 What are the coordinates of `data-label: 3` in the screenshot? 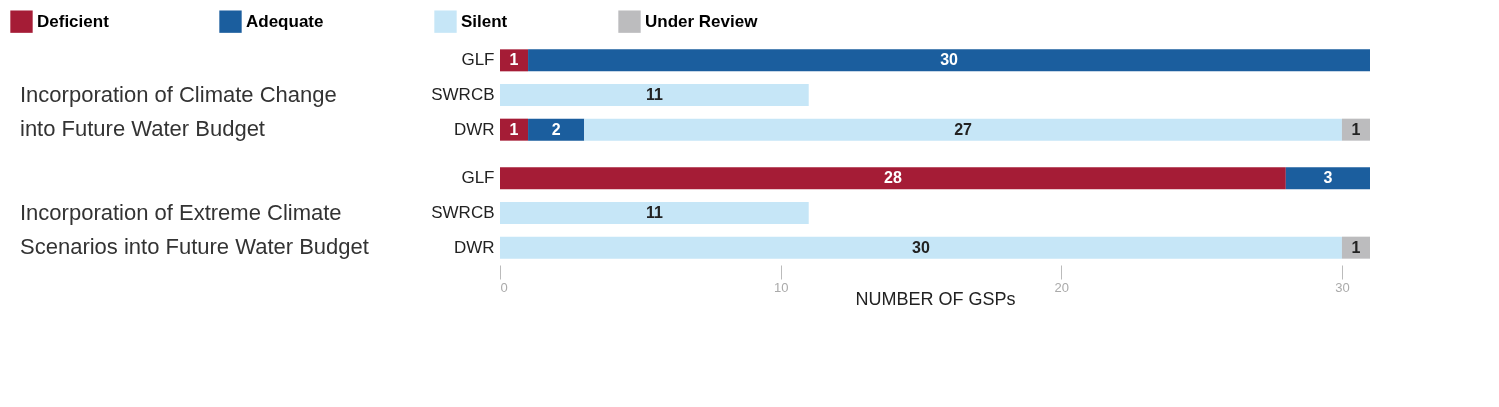 It's located at (1328, 178).